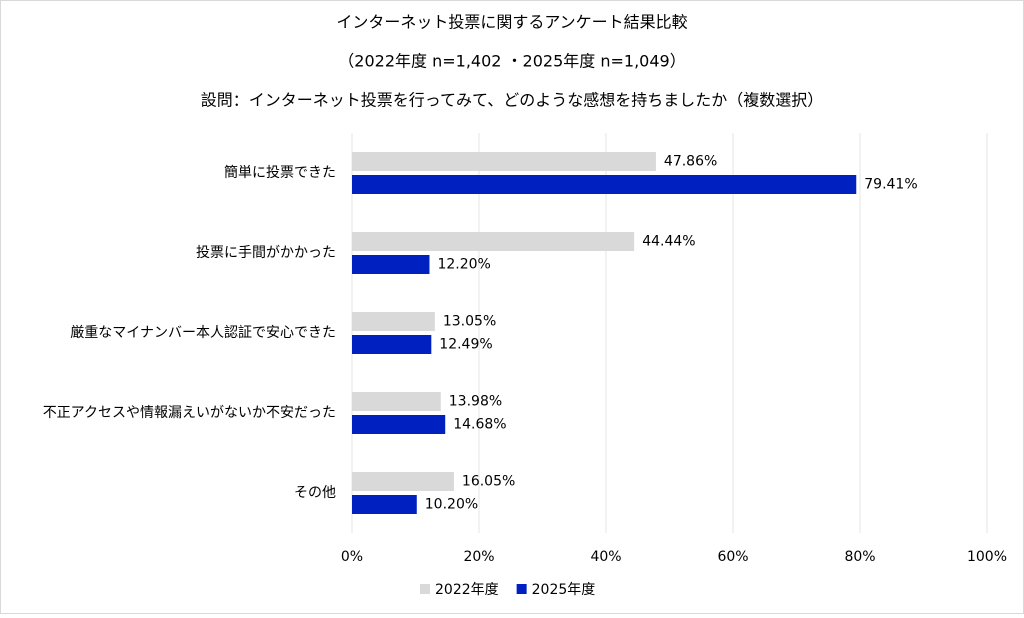 This screenshot has width=1024, height=618. I want to click on value-label: 10.20%, so click(451, 505).